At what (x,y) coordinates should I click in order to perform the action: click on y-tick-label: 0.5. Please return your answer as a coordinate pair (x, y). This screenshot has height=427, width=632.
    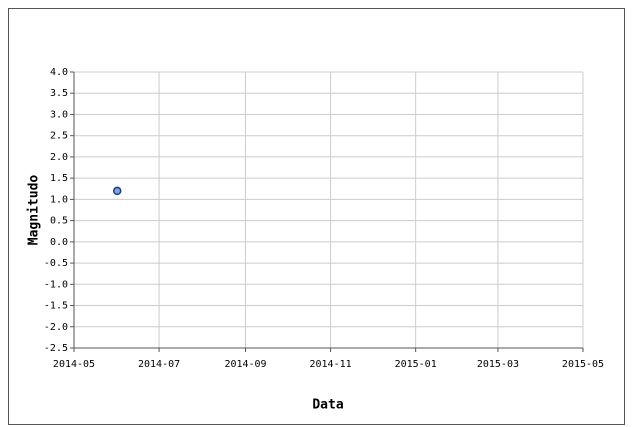
    Looking at the image, I should click on (59, 221).